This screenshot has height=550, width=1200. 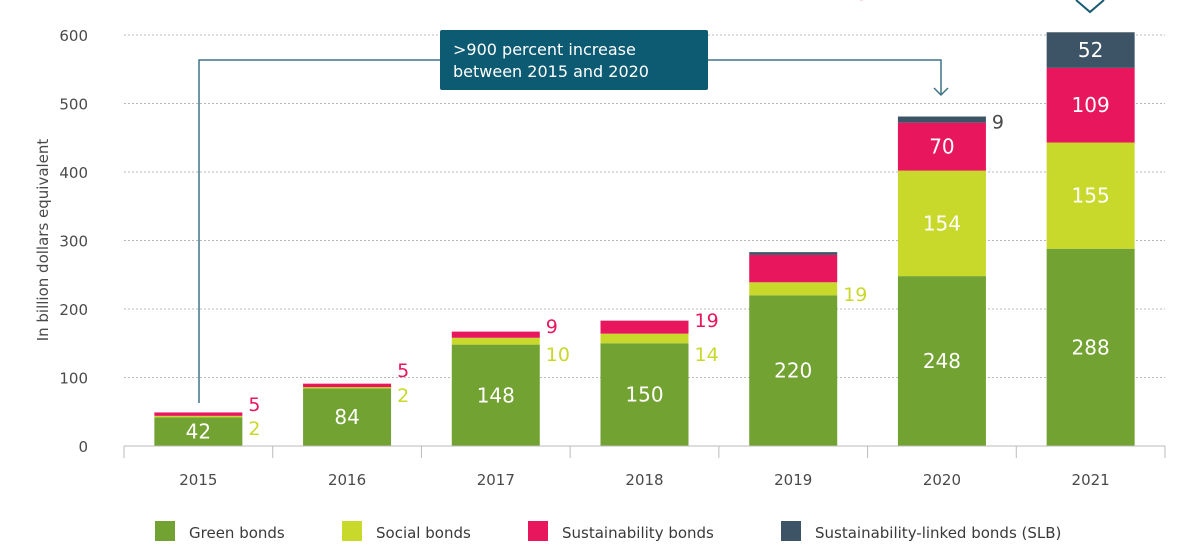 What do you see at coordinates (551, 71) in the screenshot?
I see `annotation-text-line2: between 2015 and 2020` at bounding box center [551, 71].